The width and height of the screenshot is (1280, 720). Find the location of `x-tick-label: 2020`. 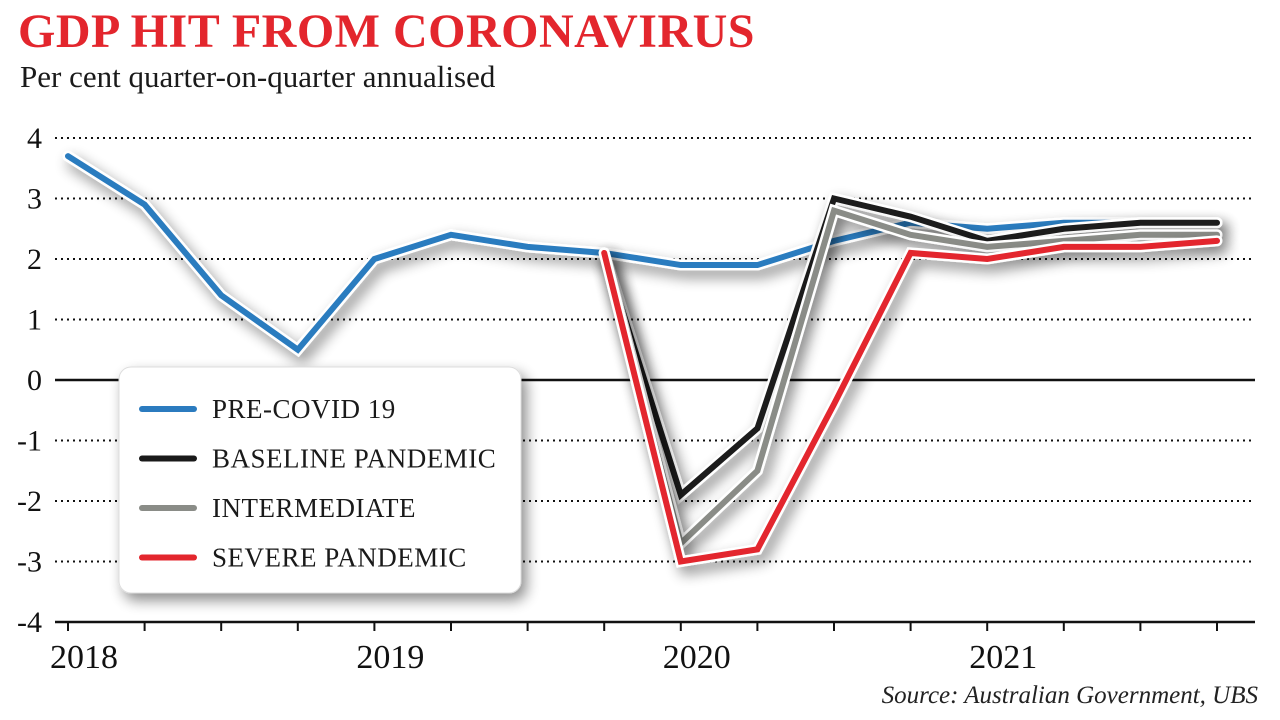

x-tick-label: 2020 is located at coordinates (697, 657).